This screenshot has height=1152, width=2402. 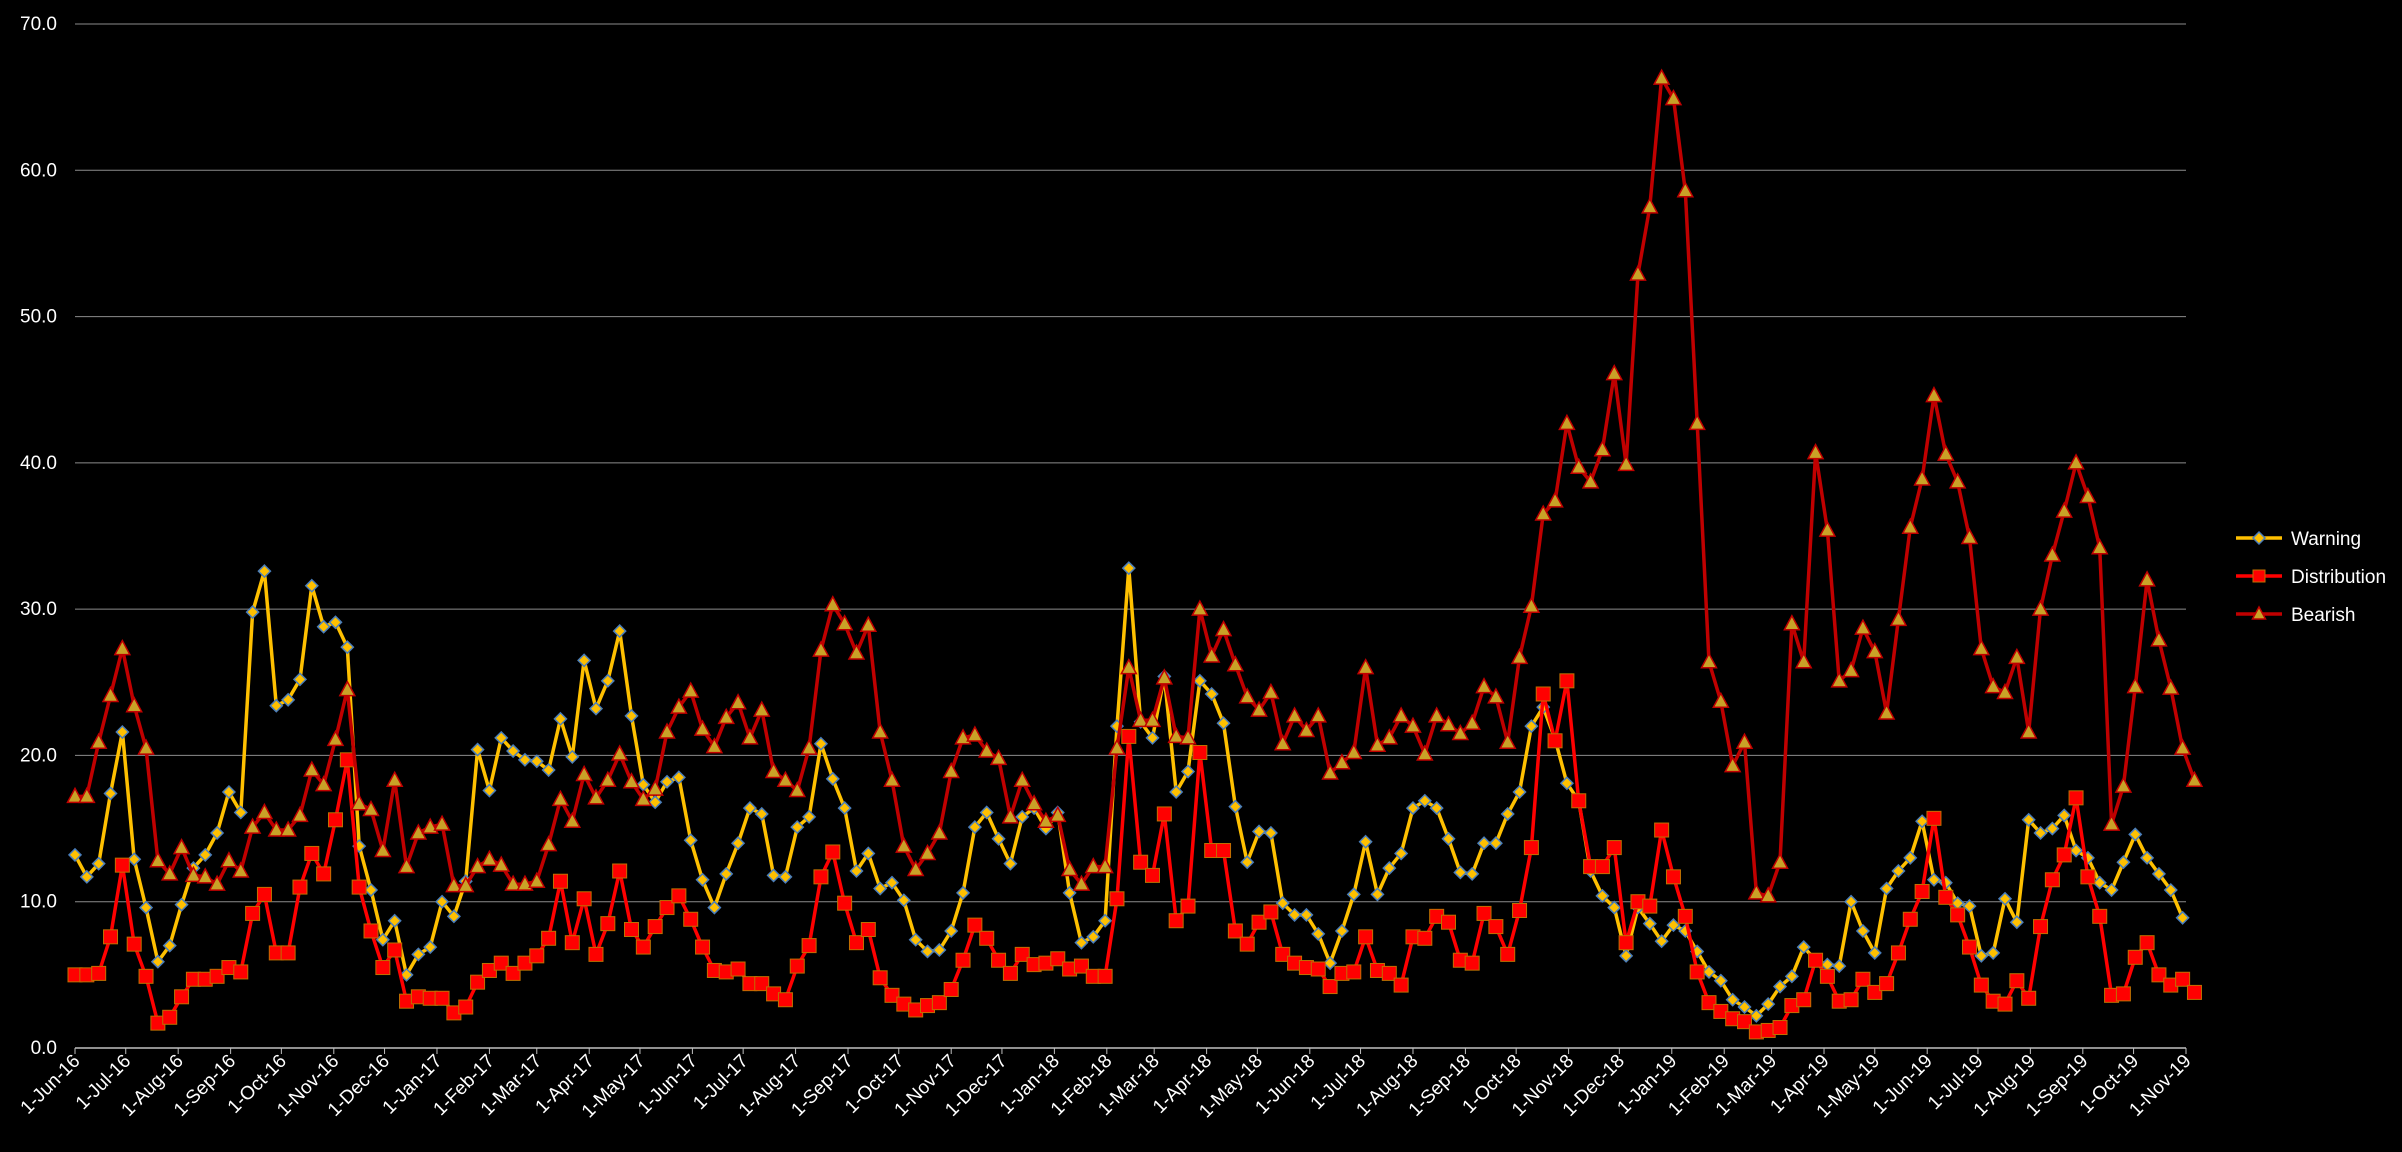 What do you see at coordinates (38, 755) in the screenshot?
I see `y-tick-label: 20.0` at bounding box center [38, 755].